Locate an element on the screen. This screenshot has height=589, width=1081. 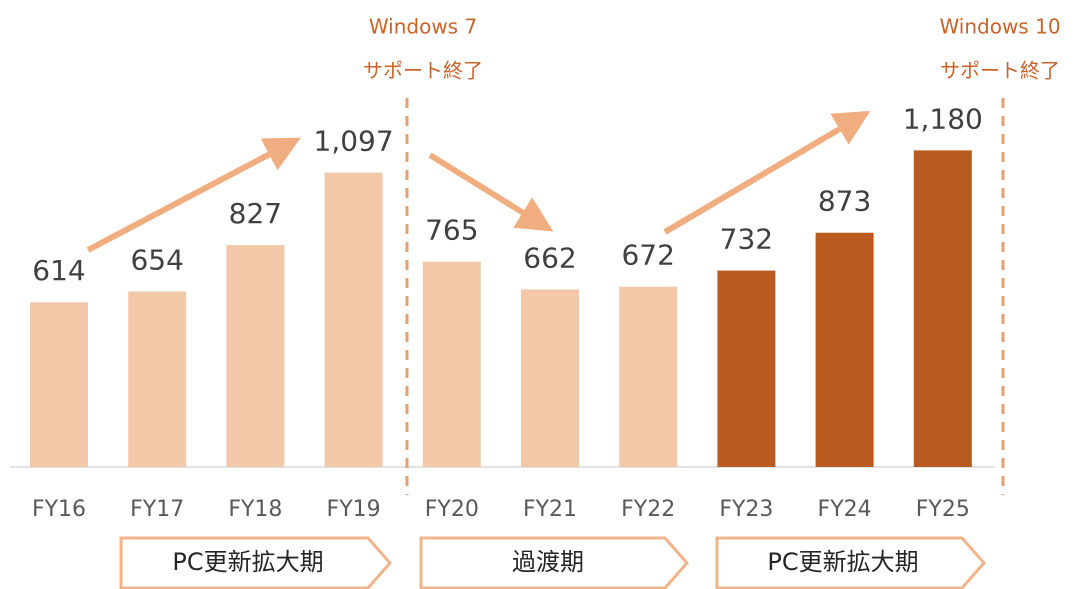
x-tick-label: FY17 is located at coordinates (157, 509).